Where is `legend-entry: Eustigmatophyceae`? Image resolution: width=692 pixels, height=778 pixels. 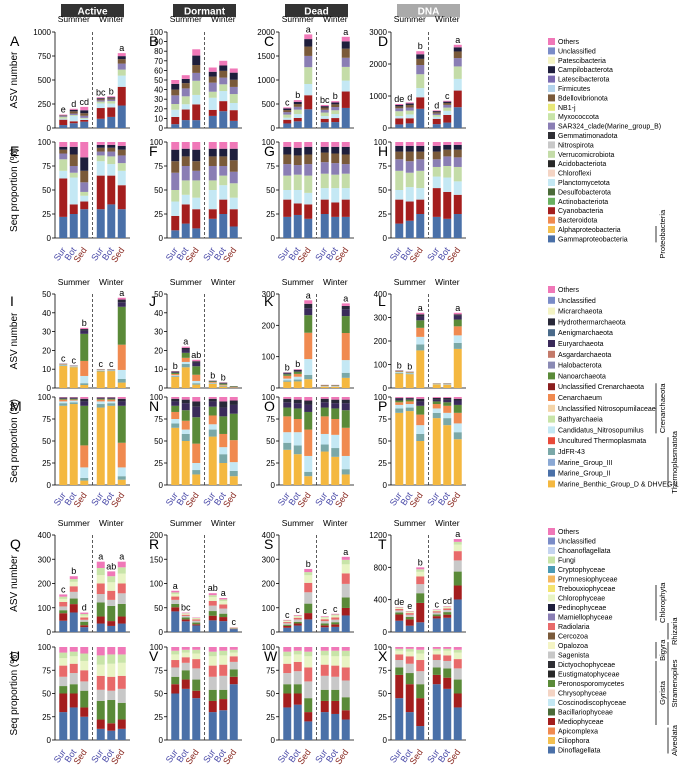
legend-entry: Eustigmatophyceae is located at coordinates (589, 675).